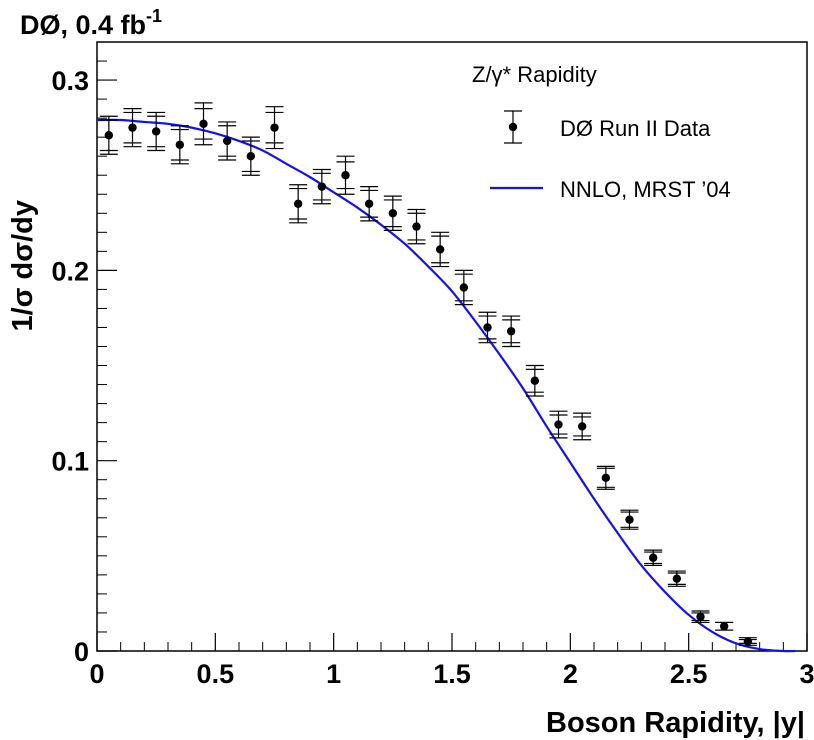  What do you see at coordinates (452, 674) in the screenshot?
I see `x-tick-label: 1.5` at bounding box center [452, 674].